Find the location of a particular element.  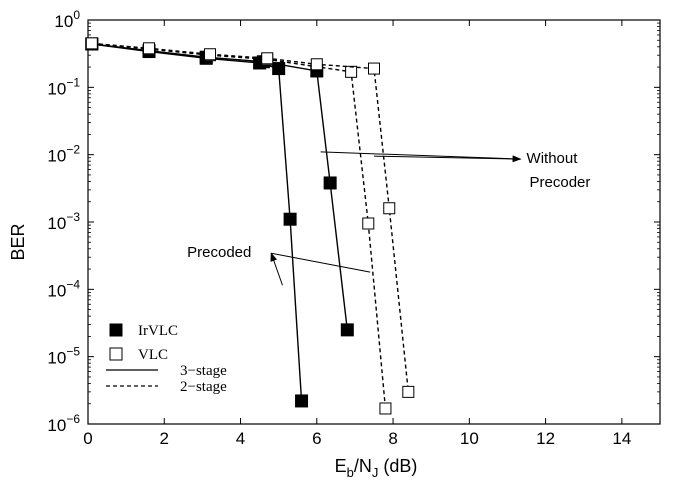

x-axis-label-sub-j: J is located at coordinates (375, 472).